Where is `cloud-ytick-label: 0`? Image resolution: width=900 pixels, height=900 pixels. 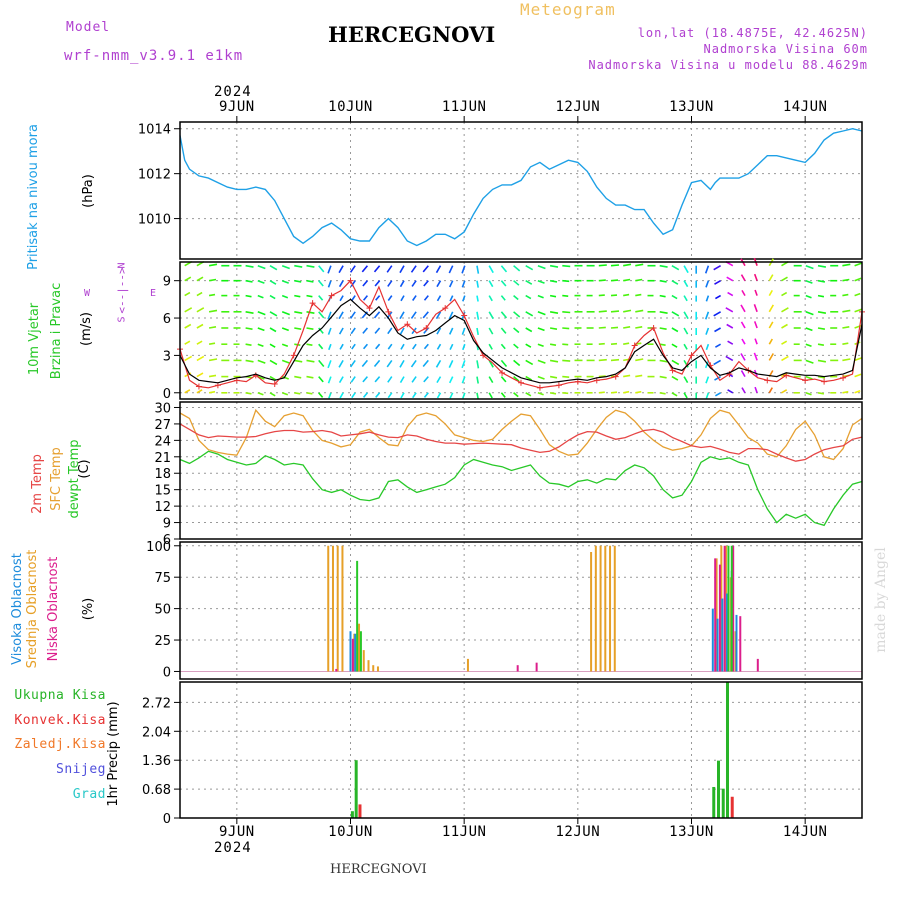
cloud-ytick-label: 0 is located at coordinates (167, 672).